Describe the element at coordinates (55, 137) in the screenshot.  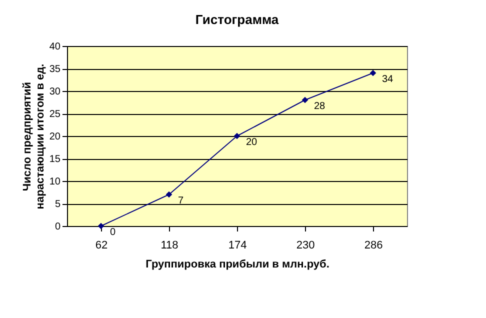
I see `y-tick-label: 20` at that location.